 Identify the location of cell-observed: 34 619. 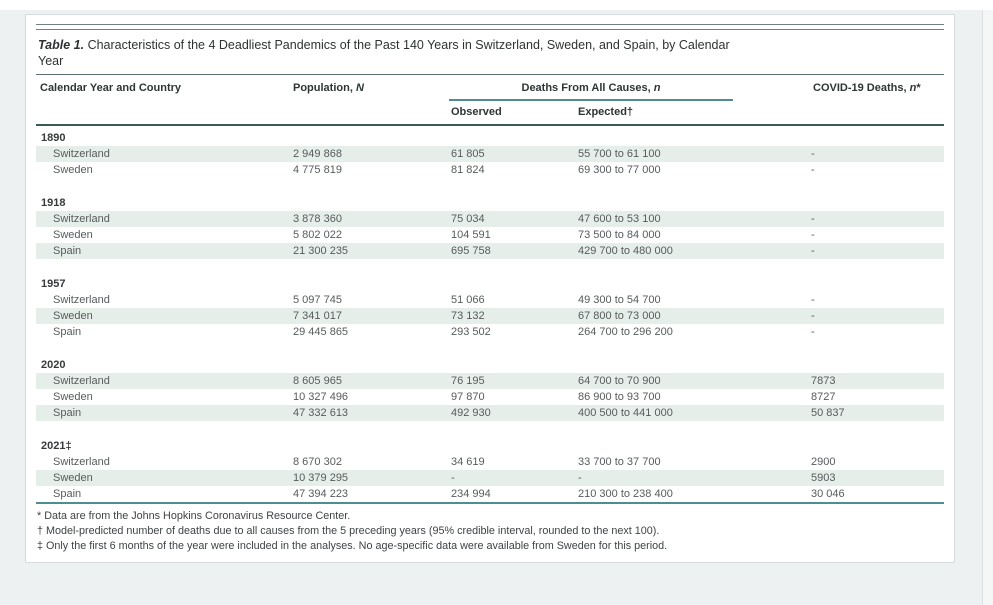
(468, 462).